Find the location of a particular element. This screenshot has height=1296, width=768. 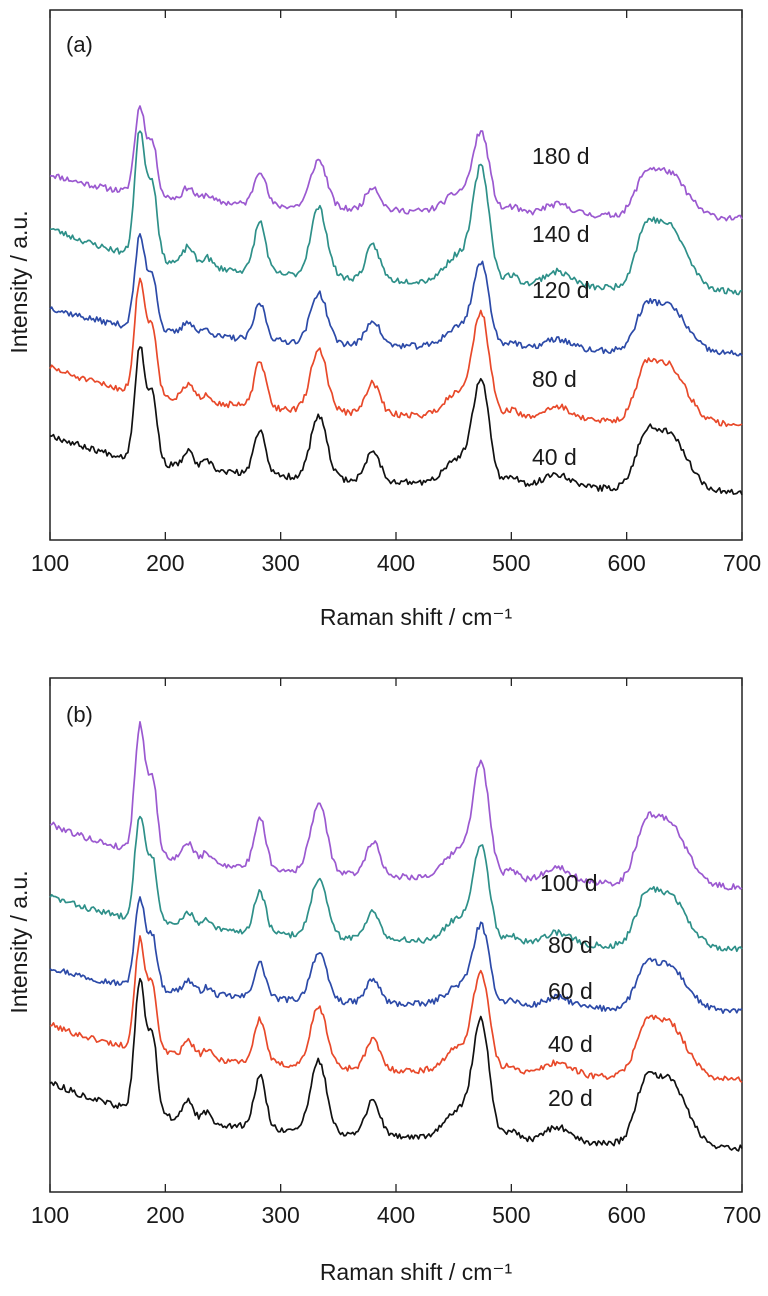

series-line-180d is located at coordinates (396, 163).